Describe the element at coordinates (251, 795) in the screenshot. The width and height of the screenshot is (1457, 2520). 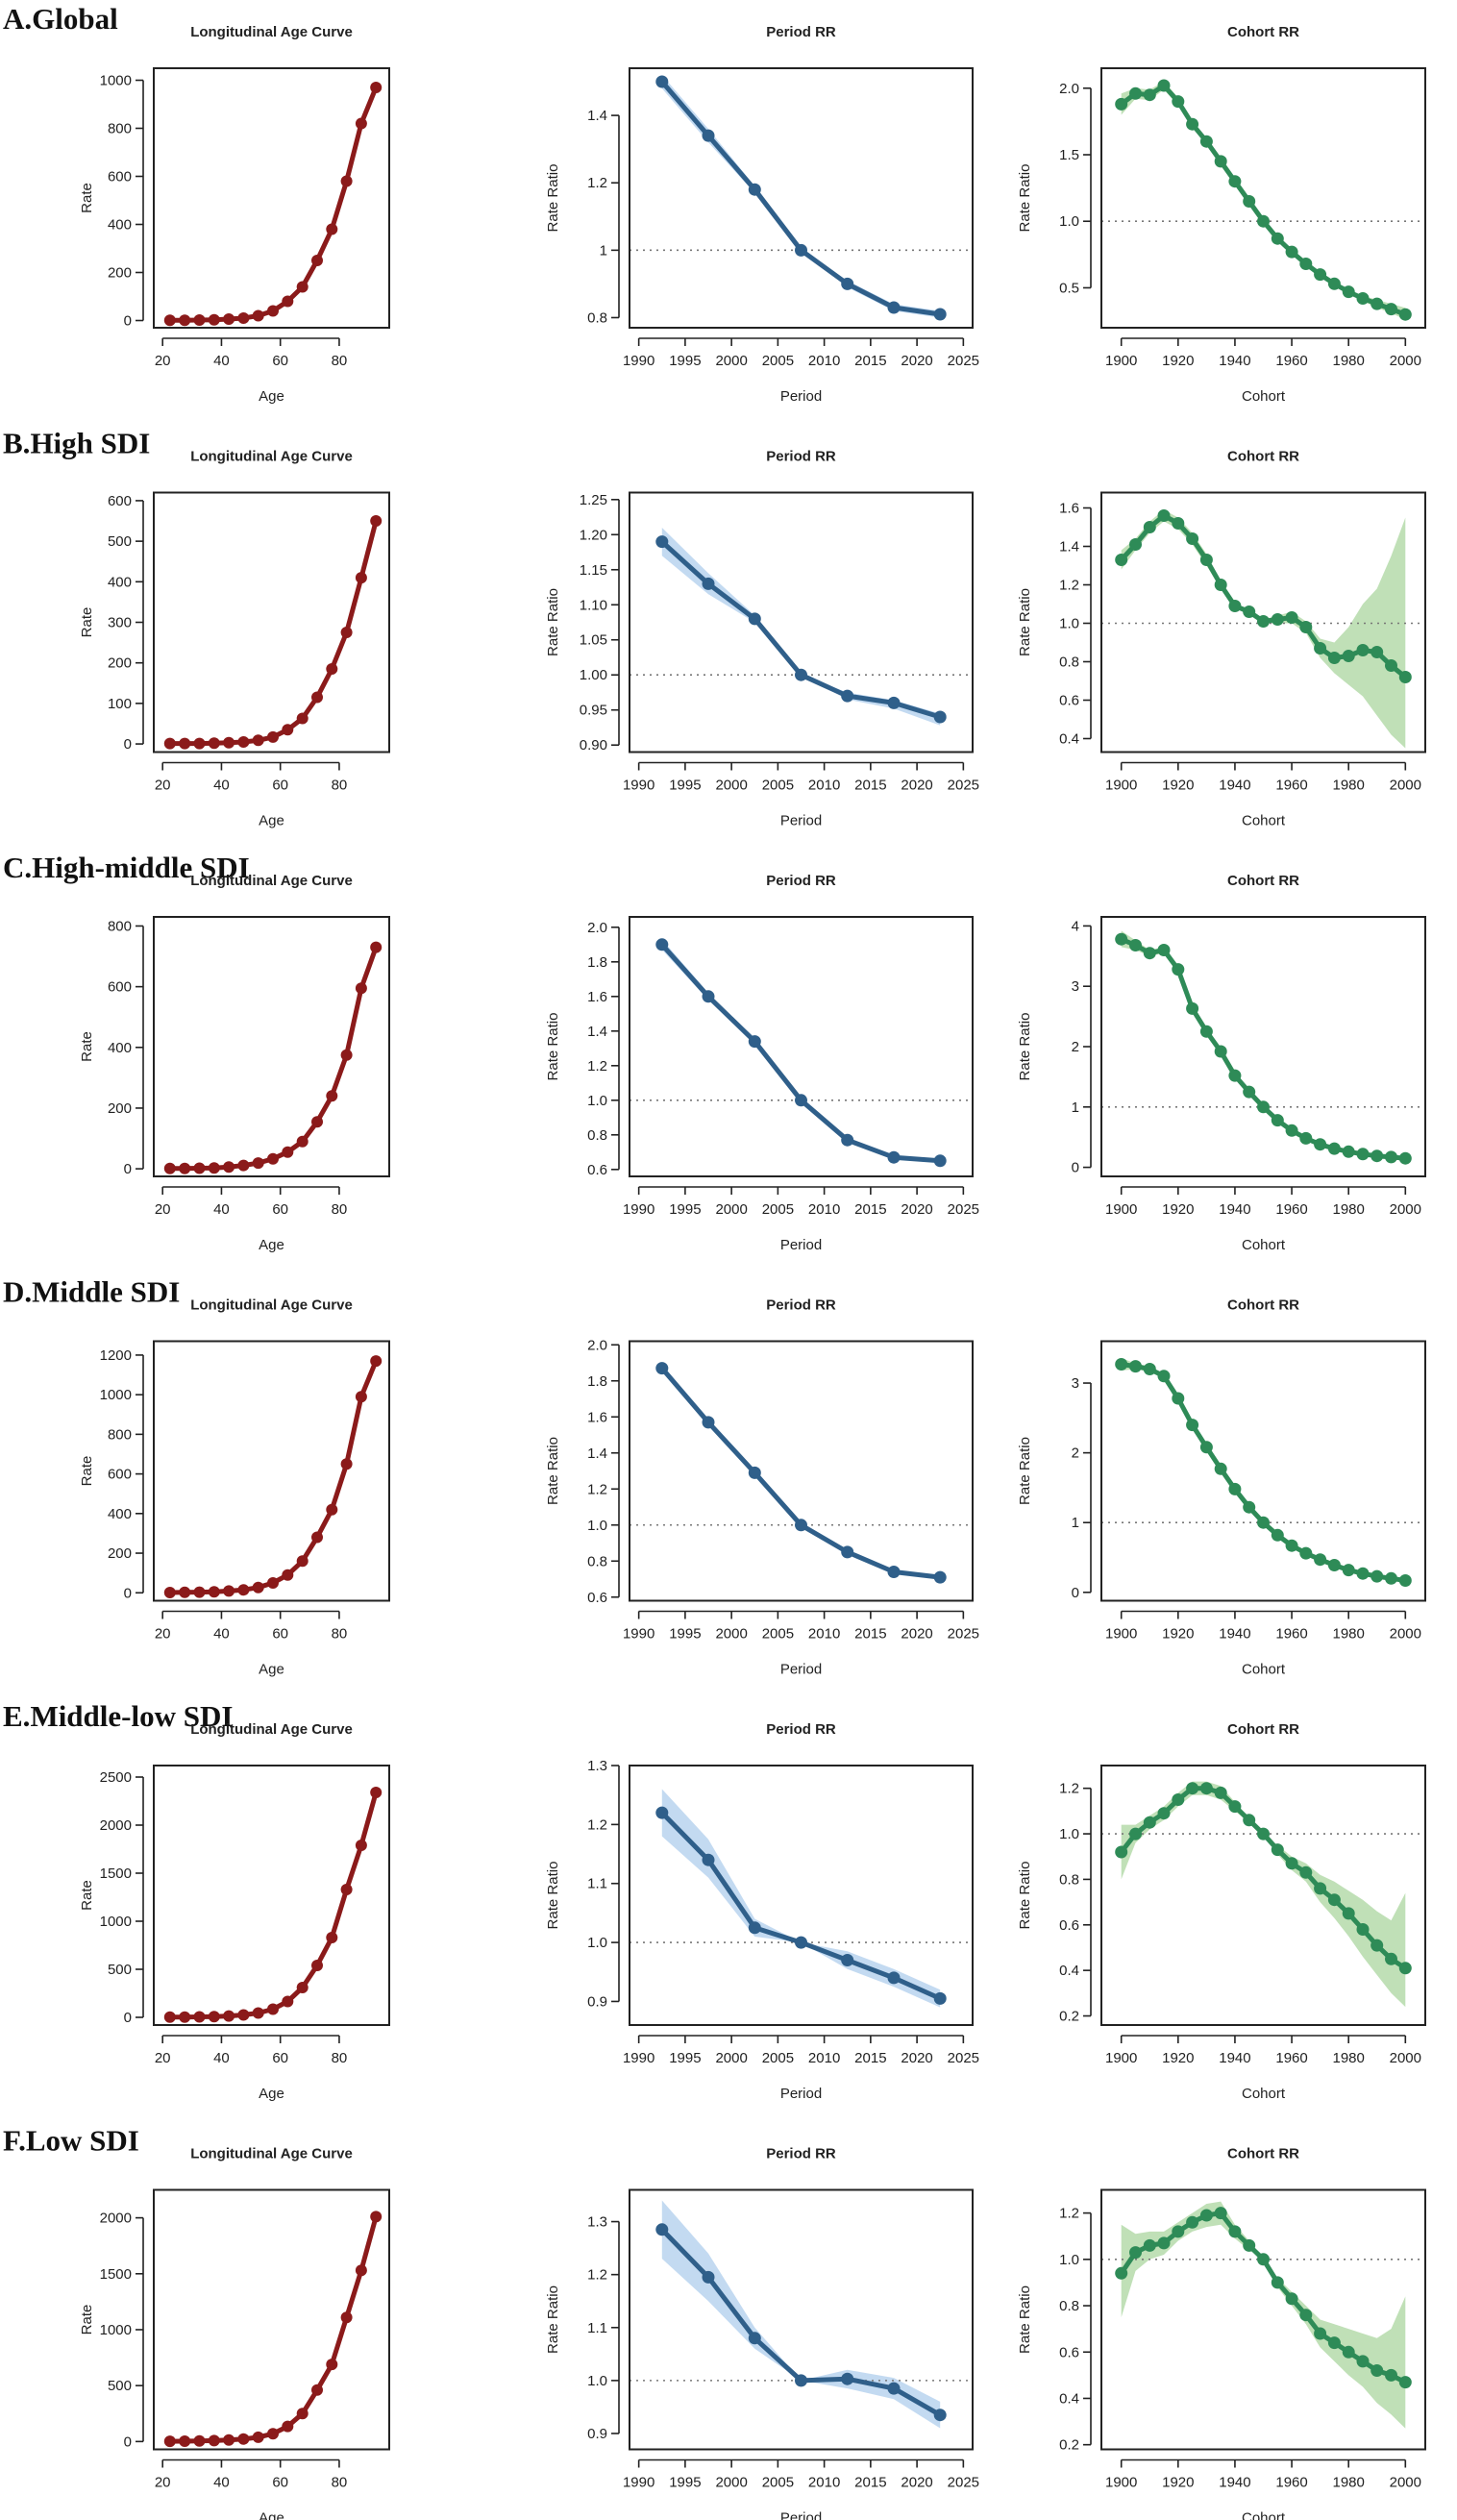
I see `age-x-axis: 20 40 60 80 Age` at that location.